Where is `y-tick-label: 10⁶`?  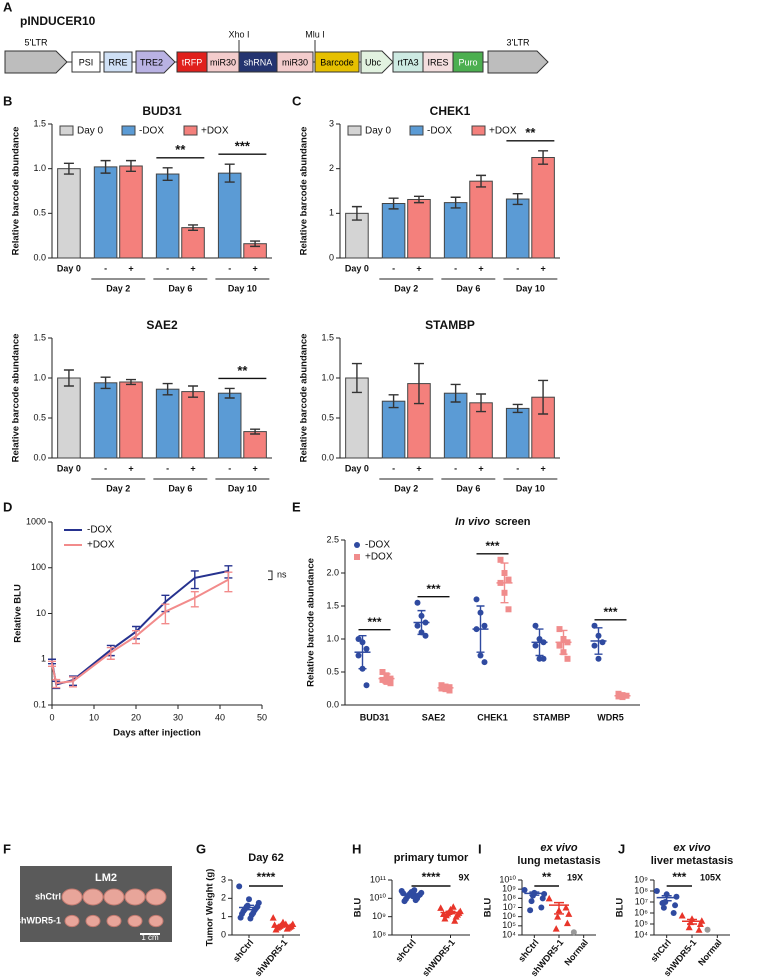 y-tick-label: 10⁶ is located at coordinates (641, 912).